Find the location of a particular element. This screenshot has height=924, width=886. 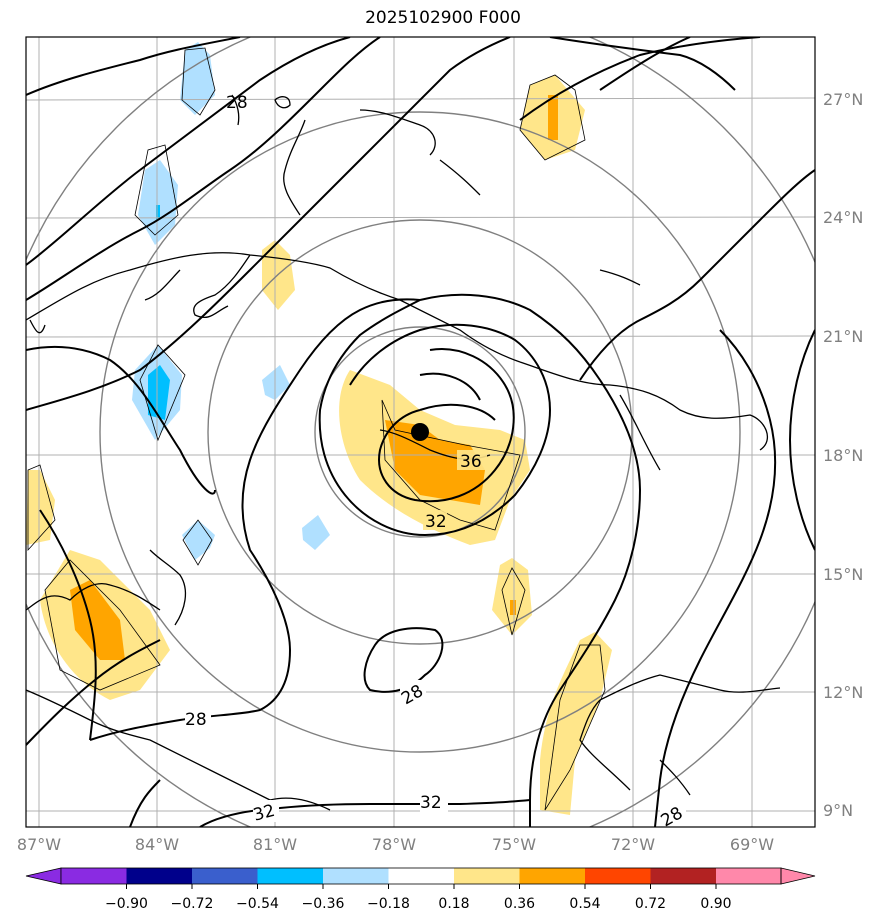

contour-label-32c: 32 is located at coordinates (431, 803).